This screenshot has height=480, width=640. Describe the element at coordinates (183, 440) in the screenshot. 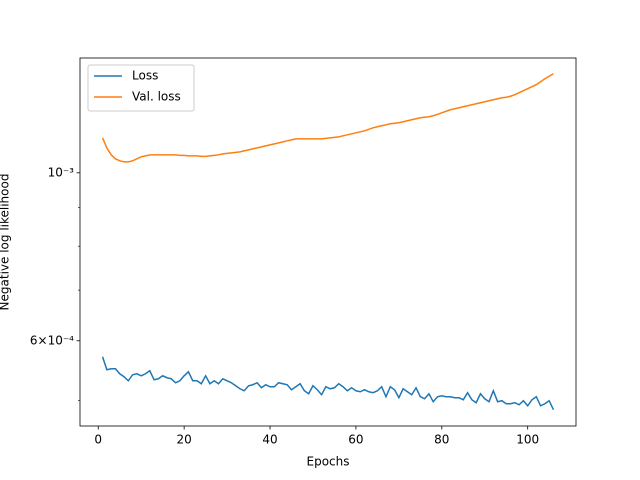

I see `x-tick-label: 20` at that location.